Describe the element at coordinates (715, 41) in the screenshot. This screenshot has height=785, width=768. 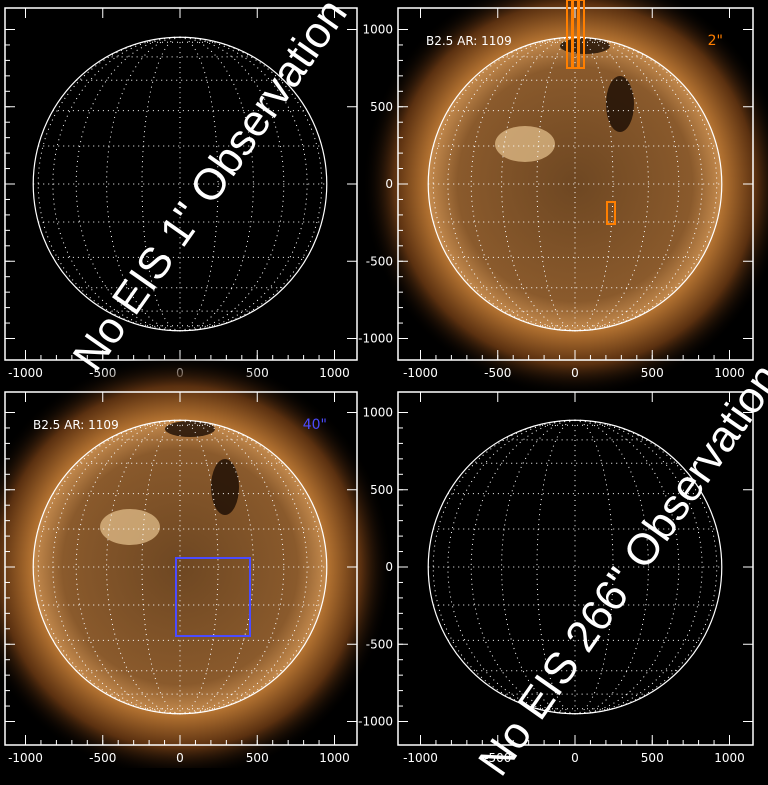
I see `resolution-label: 2"` at that location.